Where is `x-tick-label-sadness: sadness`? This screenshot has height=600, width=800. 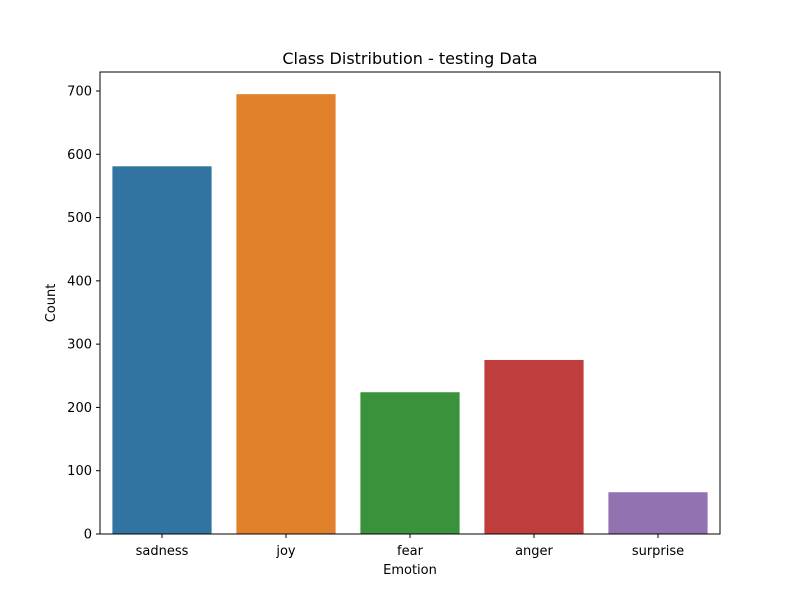
x-tick-label-sadness: sadness is located at coordinates (162, 551).